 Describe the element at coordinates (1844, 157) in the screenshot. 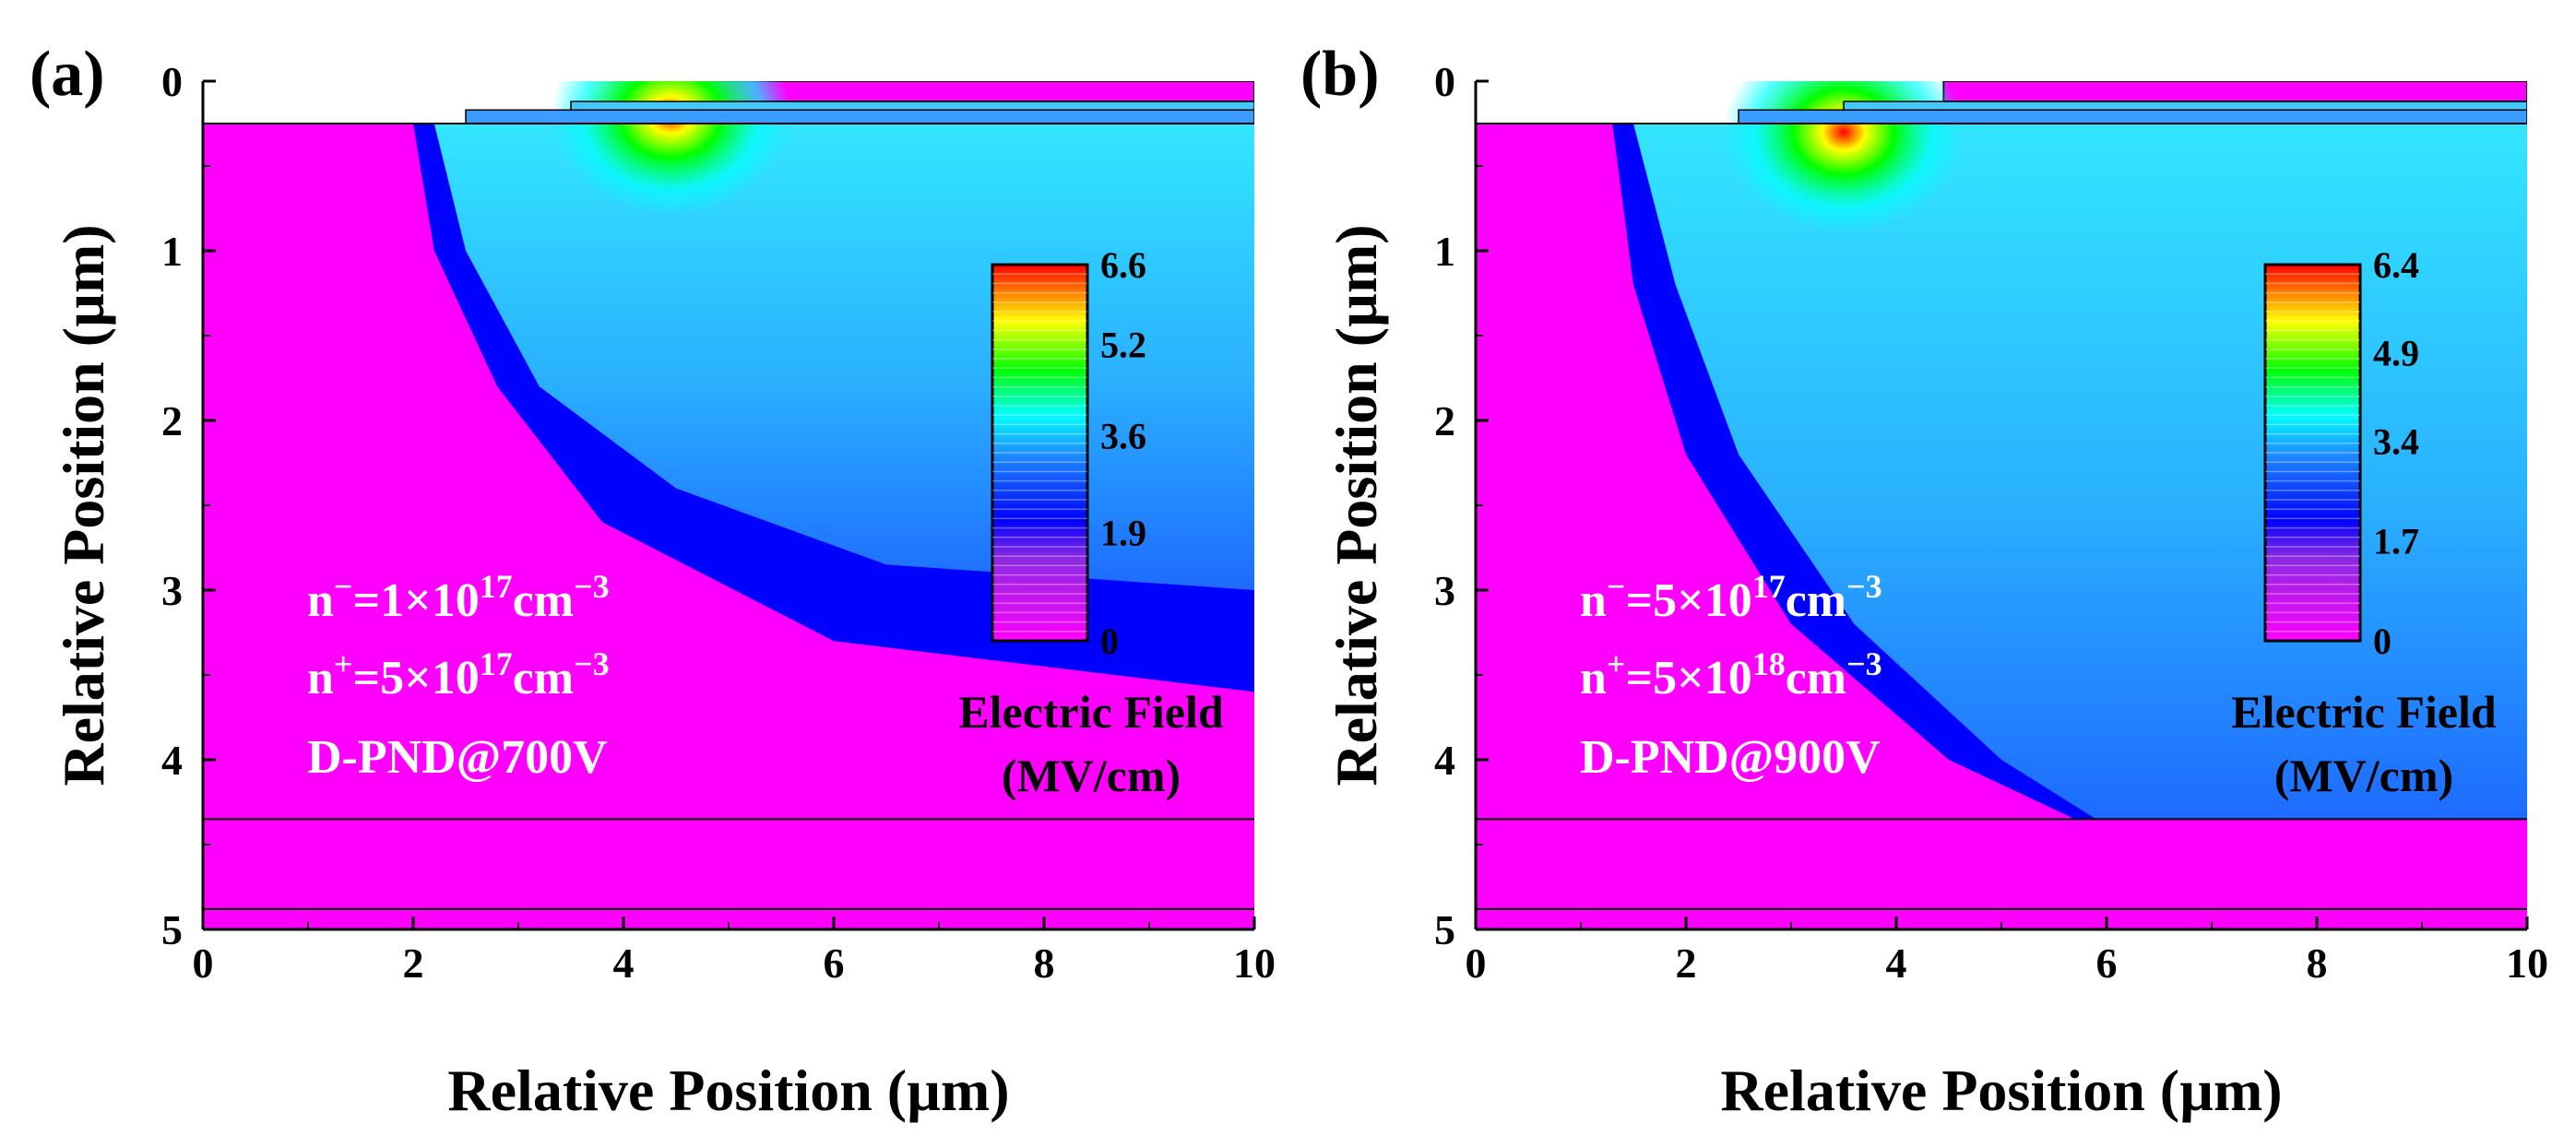

I see `field-peak-hotspot` at that location.